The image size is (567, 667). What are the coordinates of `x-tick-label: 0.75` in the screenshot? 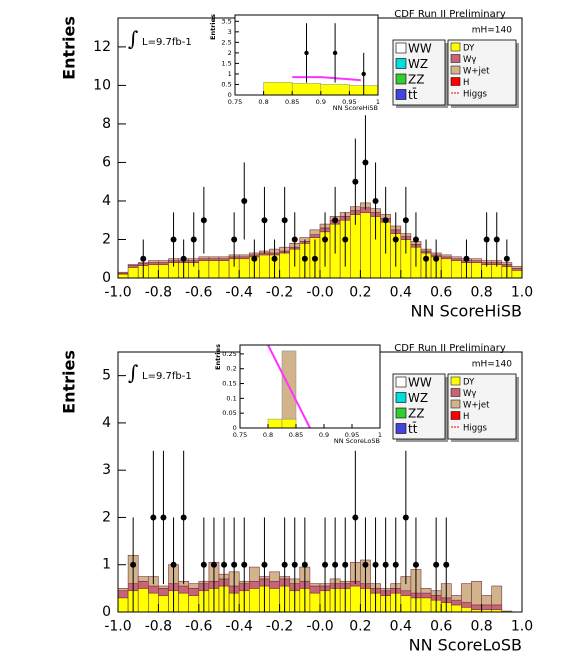 It's located at (235, 102).